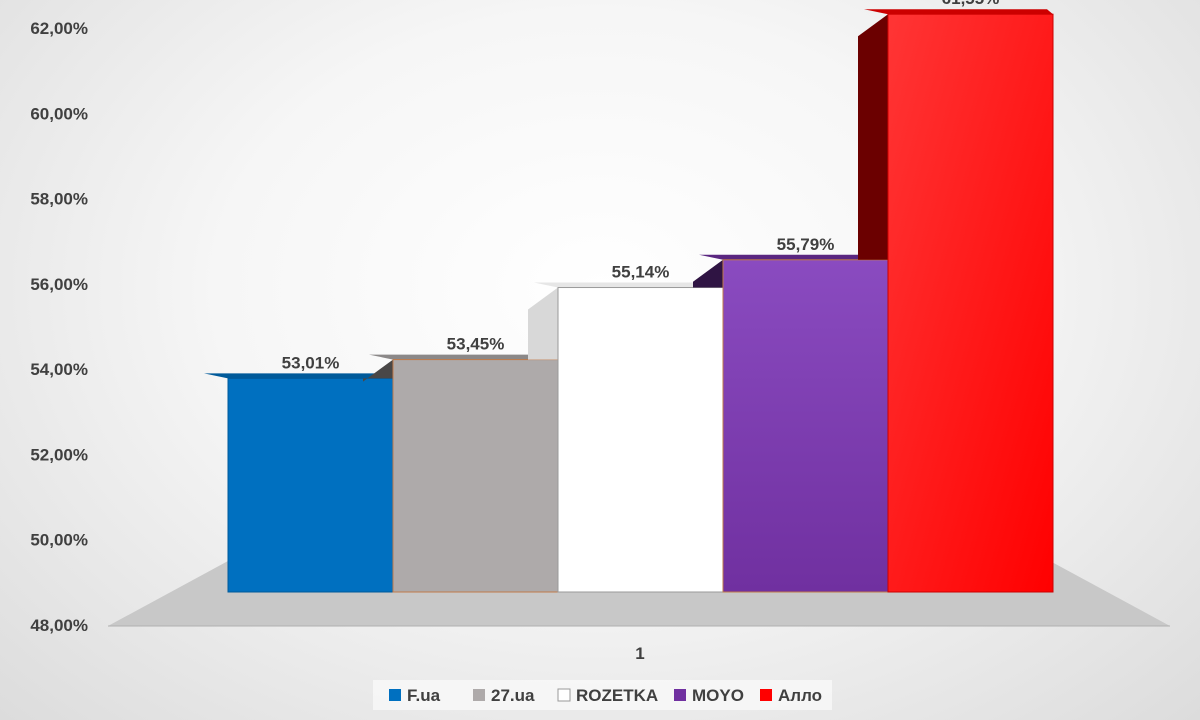 The width and height of the screenshot is (1200, 720). I want to click on y-tick-label: 50,00%, so click(59, 540).